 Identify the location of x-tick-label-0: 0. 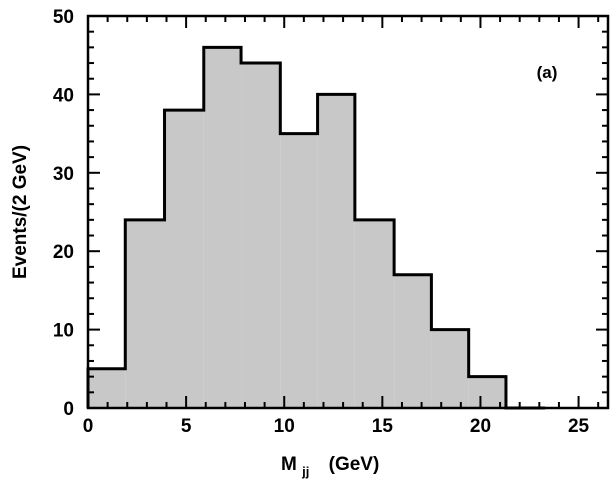
(88, 426).